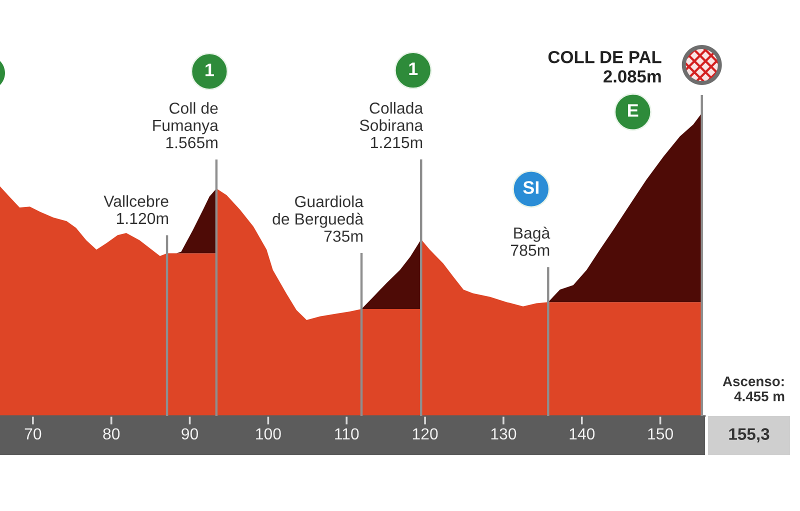 The width and height of the screenshot is (800, 511). I want to click on annotation: SI, so click(530, 187).